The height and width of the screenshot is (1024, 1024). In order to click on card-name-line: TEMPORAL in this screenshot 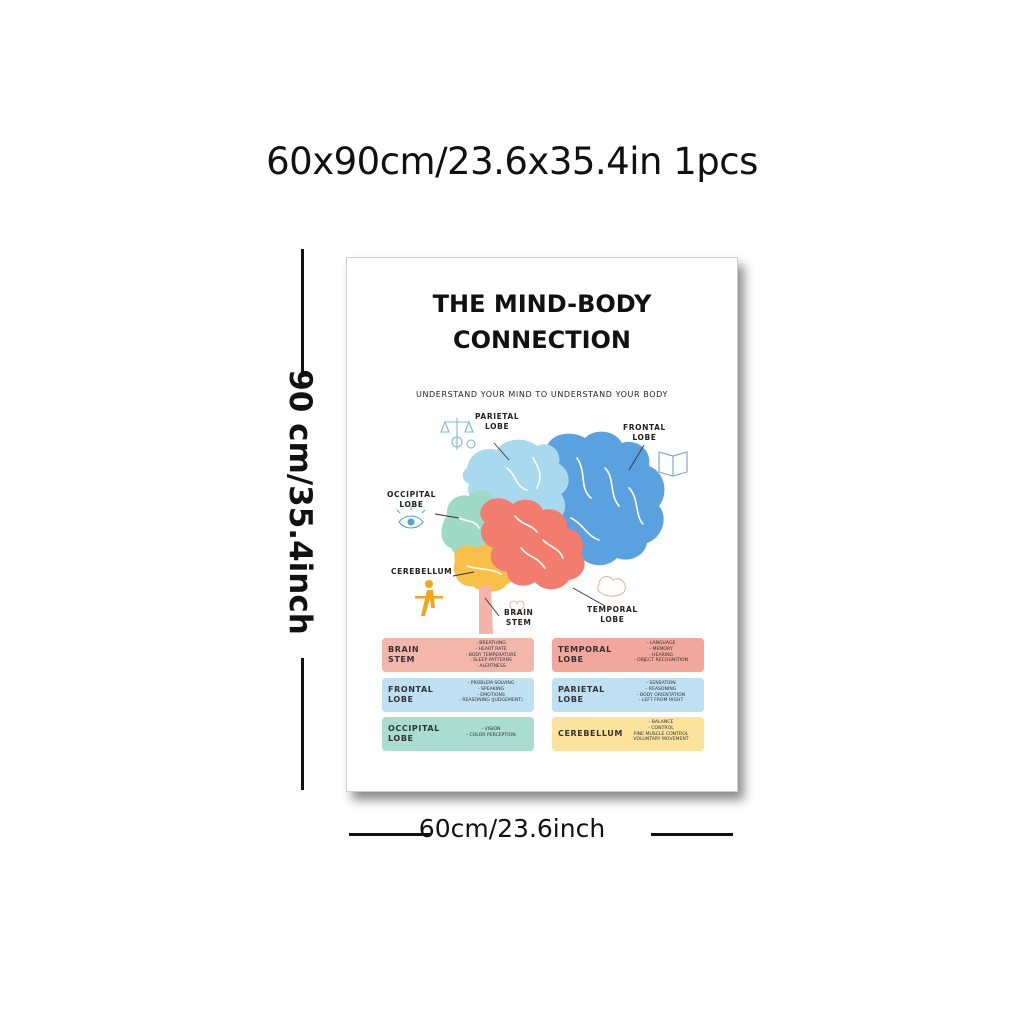, I will do `click(585, 649)`.